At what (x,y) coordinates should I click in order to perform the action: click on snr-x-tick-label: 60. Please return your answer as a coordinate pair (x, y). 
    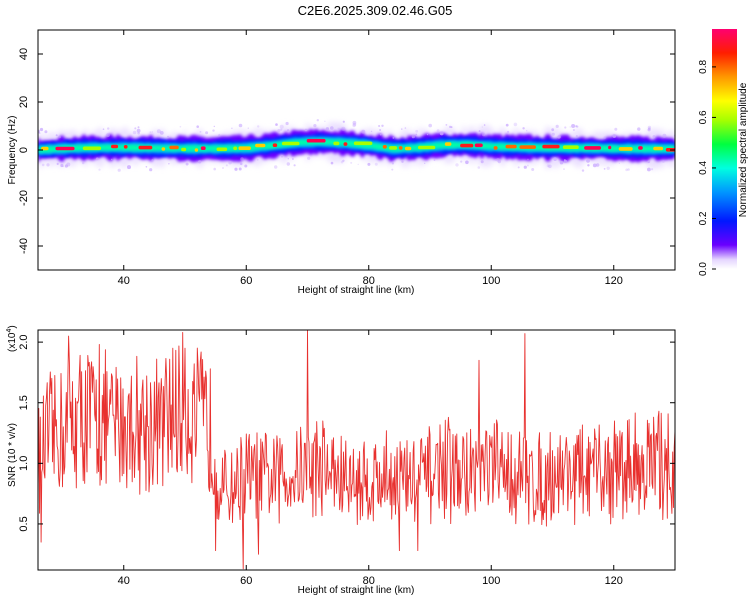
    Looking at the image, I should click on (246, 581).